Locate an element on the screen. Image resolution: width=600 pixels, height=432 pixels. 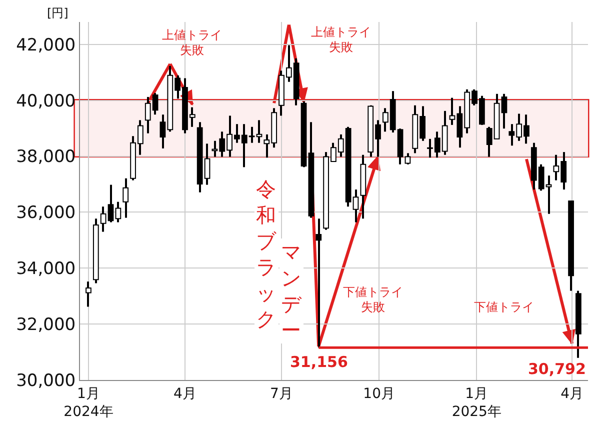
annotation: 31,156 is located at coordinates (319, 362).